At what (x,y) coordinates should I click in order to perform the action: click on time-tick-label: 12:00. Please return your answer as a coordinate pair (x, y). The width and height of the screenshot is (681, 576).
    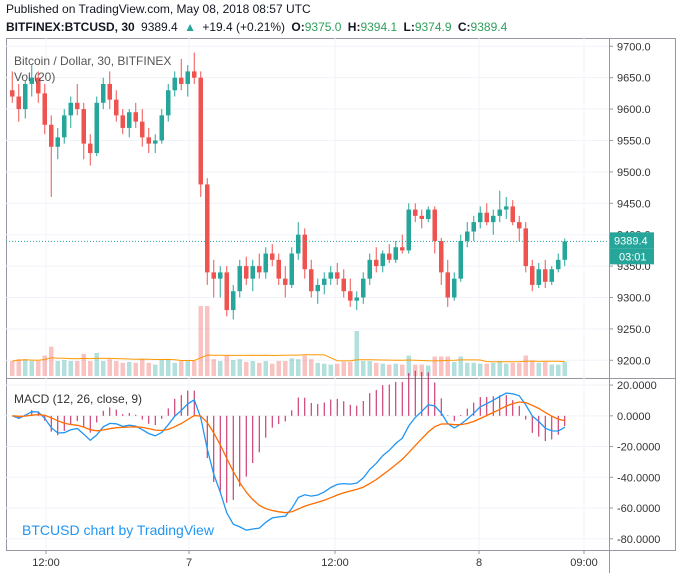
    Looking at the image, I should click on (46, 563).